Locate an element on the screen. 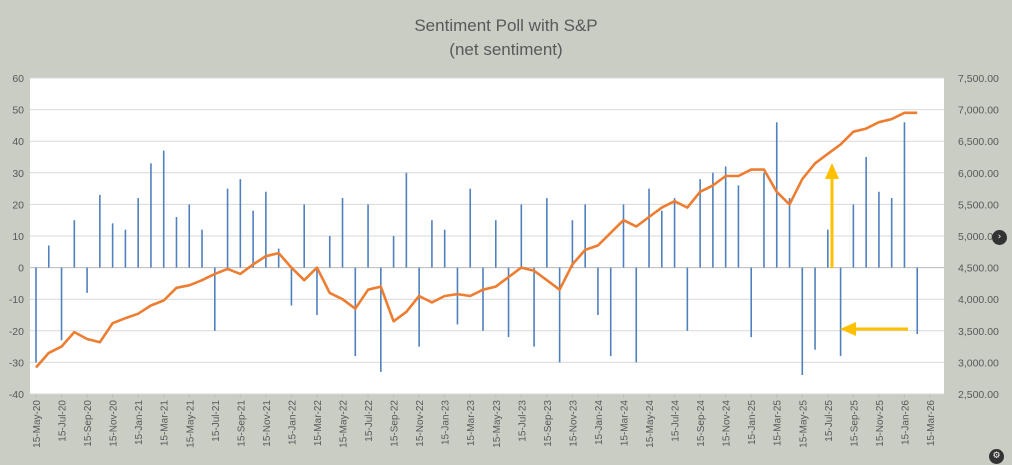  y-right-tick-label: 6,500.00 is located at coordinates (978, 142).